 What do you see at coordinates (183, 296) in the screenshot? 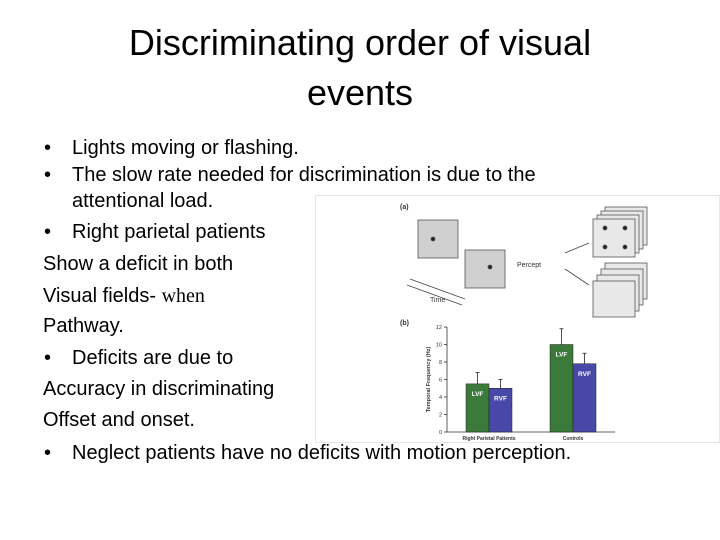
I see `text-span: when` at bounding box center [183, 296].